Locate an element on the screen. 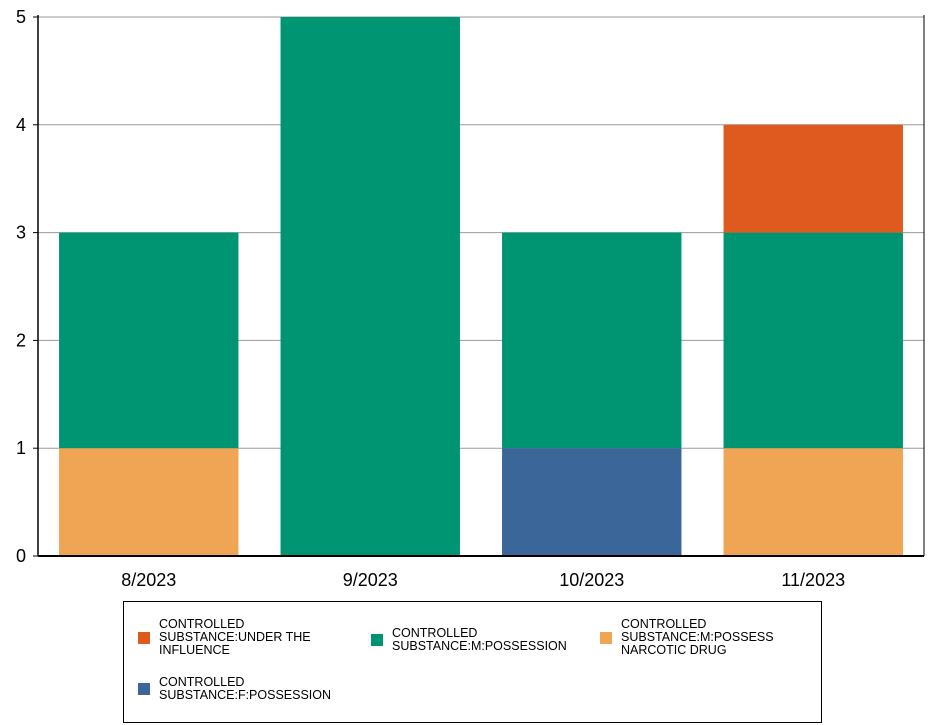 The width and height of the screenshot is (937, 725). legend-item: CONTROLLED SUBSTANCE:F:POSSESSION is located at coordinates (234, 689).